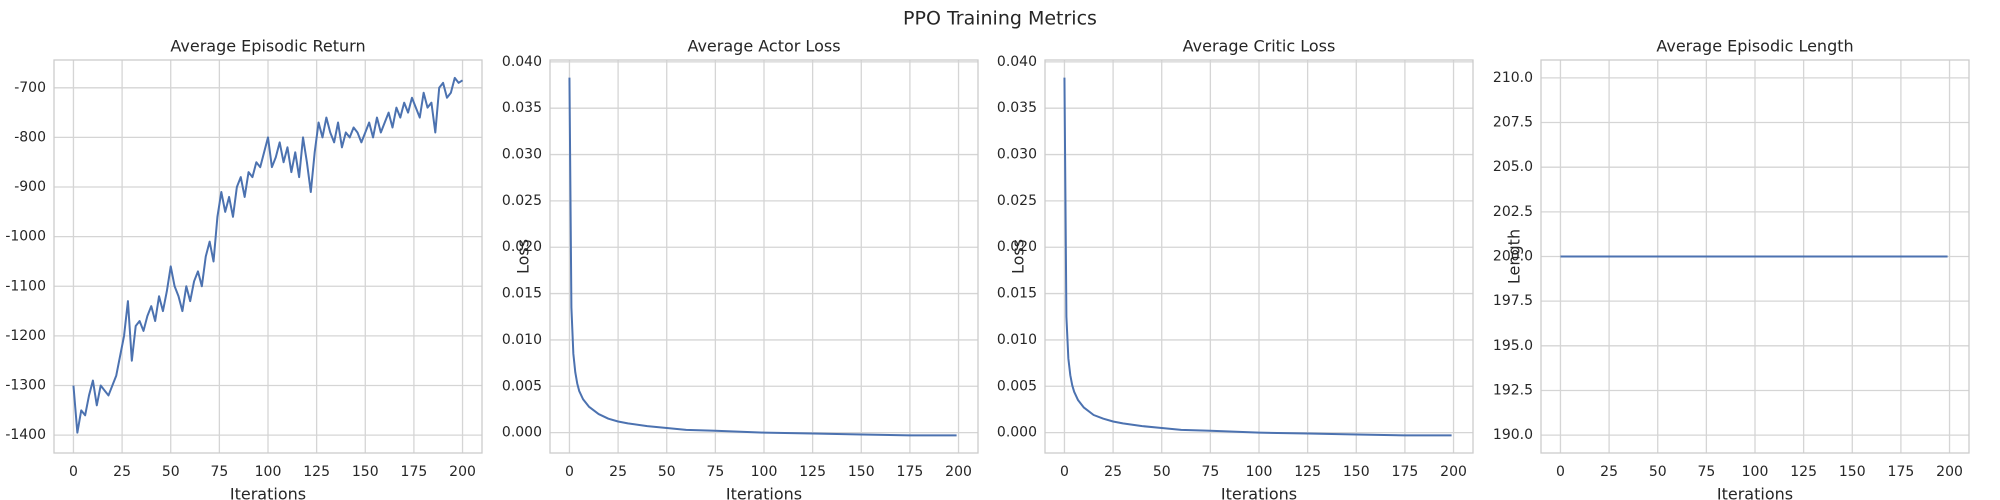 The width and height of the screenshot is (2000, 500). Describe the element at coordinates (1513, 435) in the screenshot. I see `y-tick-label: 190.0` at that location.